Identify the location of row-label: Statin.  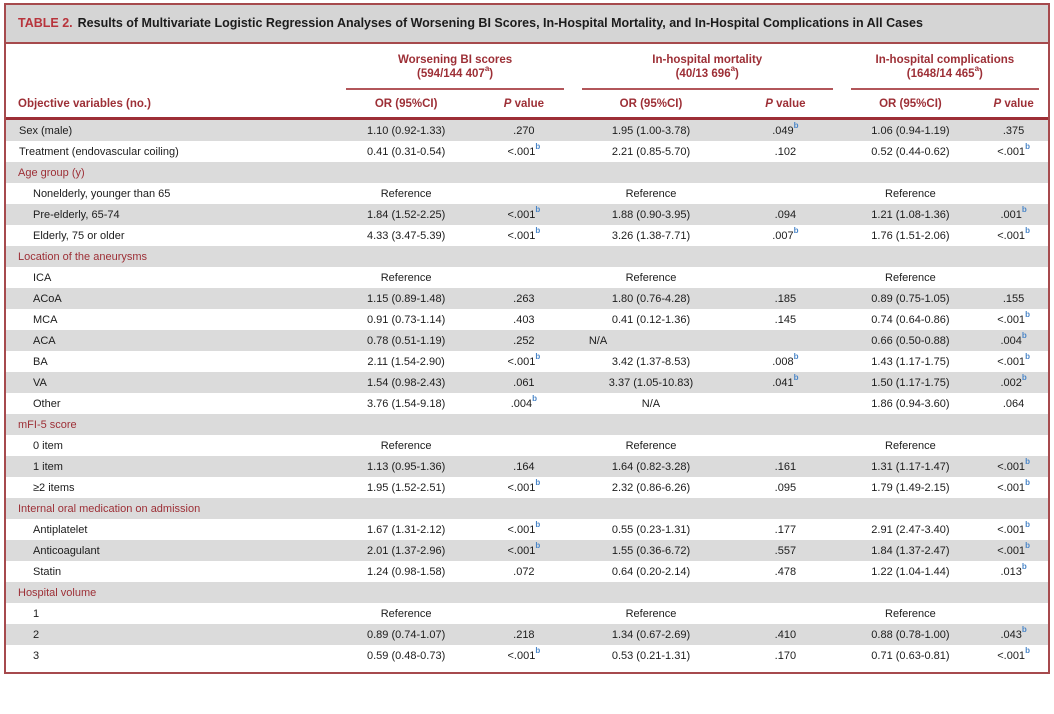
(47, 571).